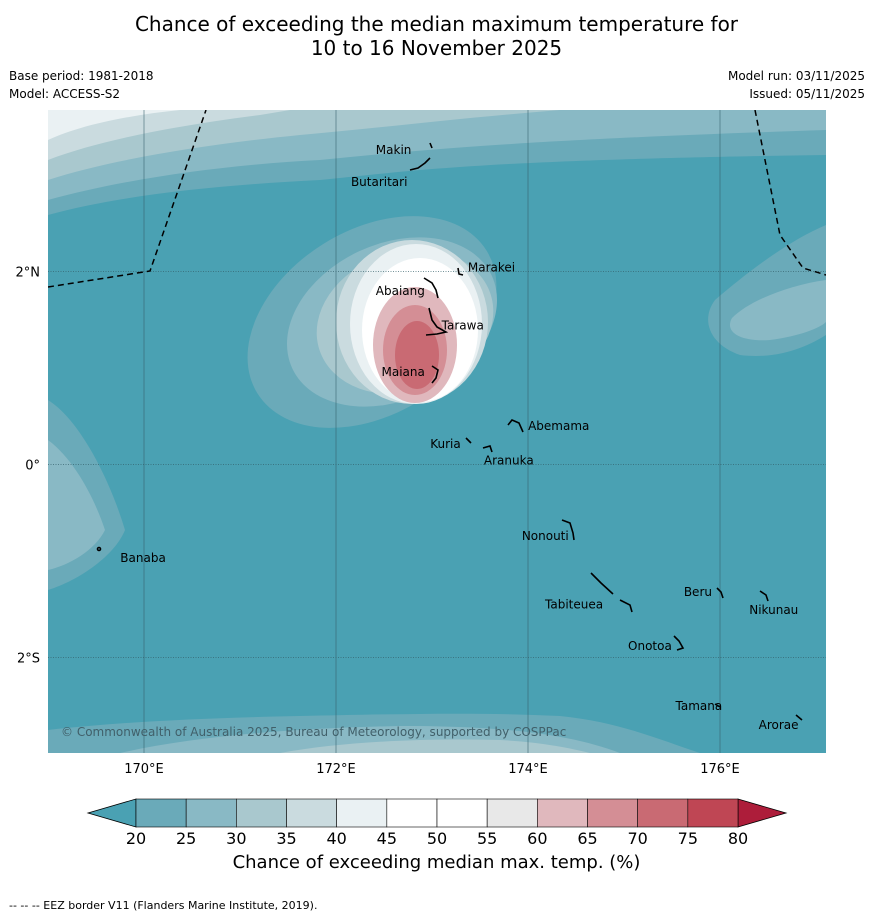 This screenshot has height=919, width=873. Describe the element at coordinates (136, 838) in the screenshot. I see `colorbar-tick-label: 20` at that location.